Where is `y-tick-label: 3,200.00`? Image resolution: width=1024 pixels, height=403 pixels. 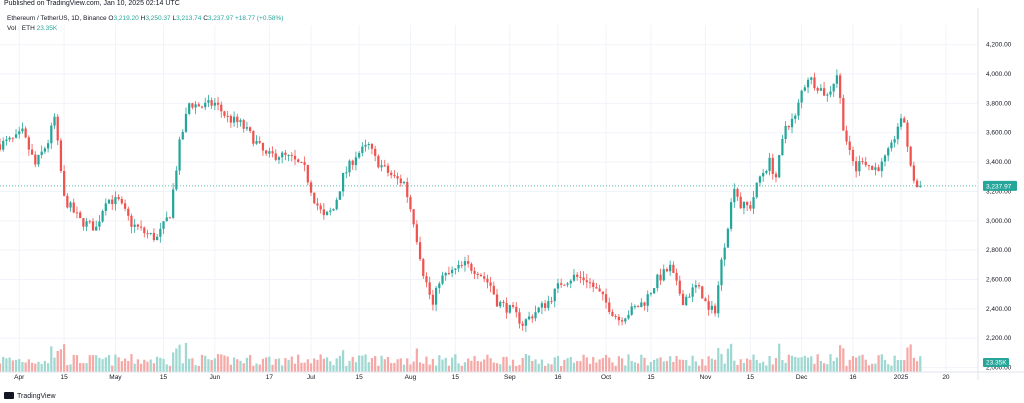
y-tick-label: 3,200.00 is located at coordinates (999, 191).